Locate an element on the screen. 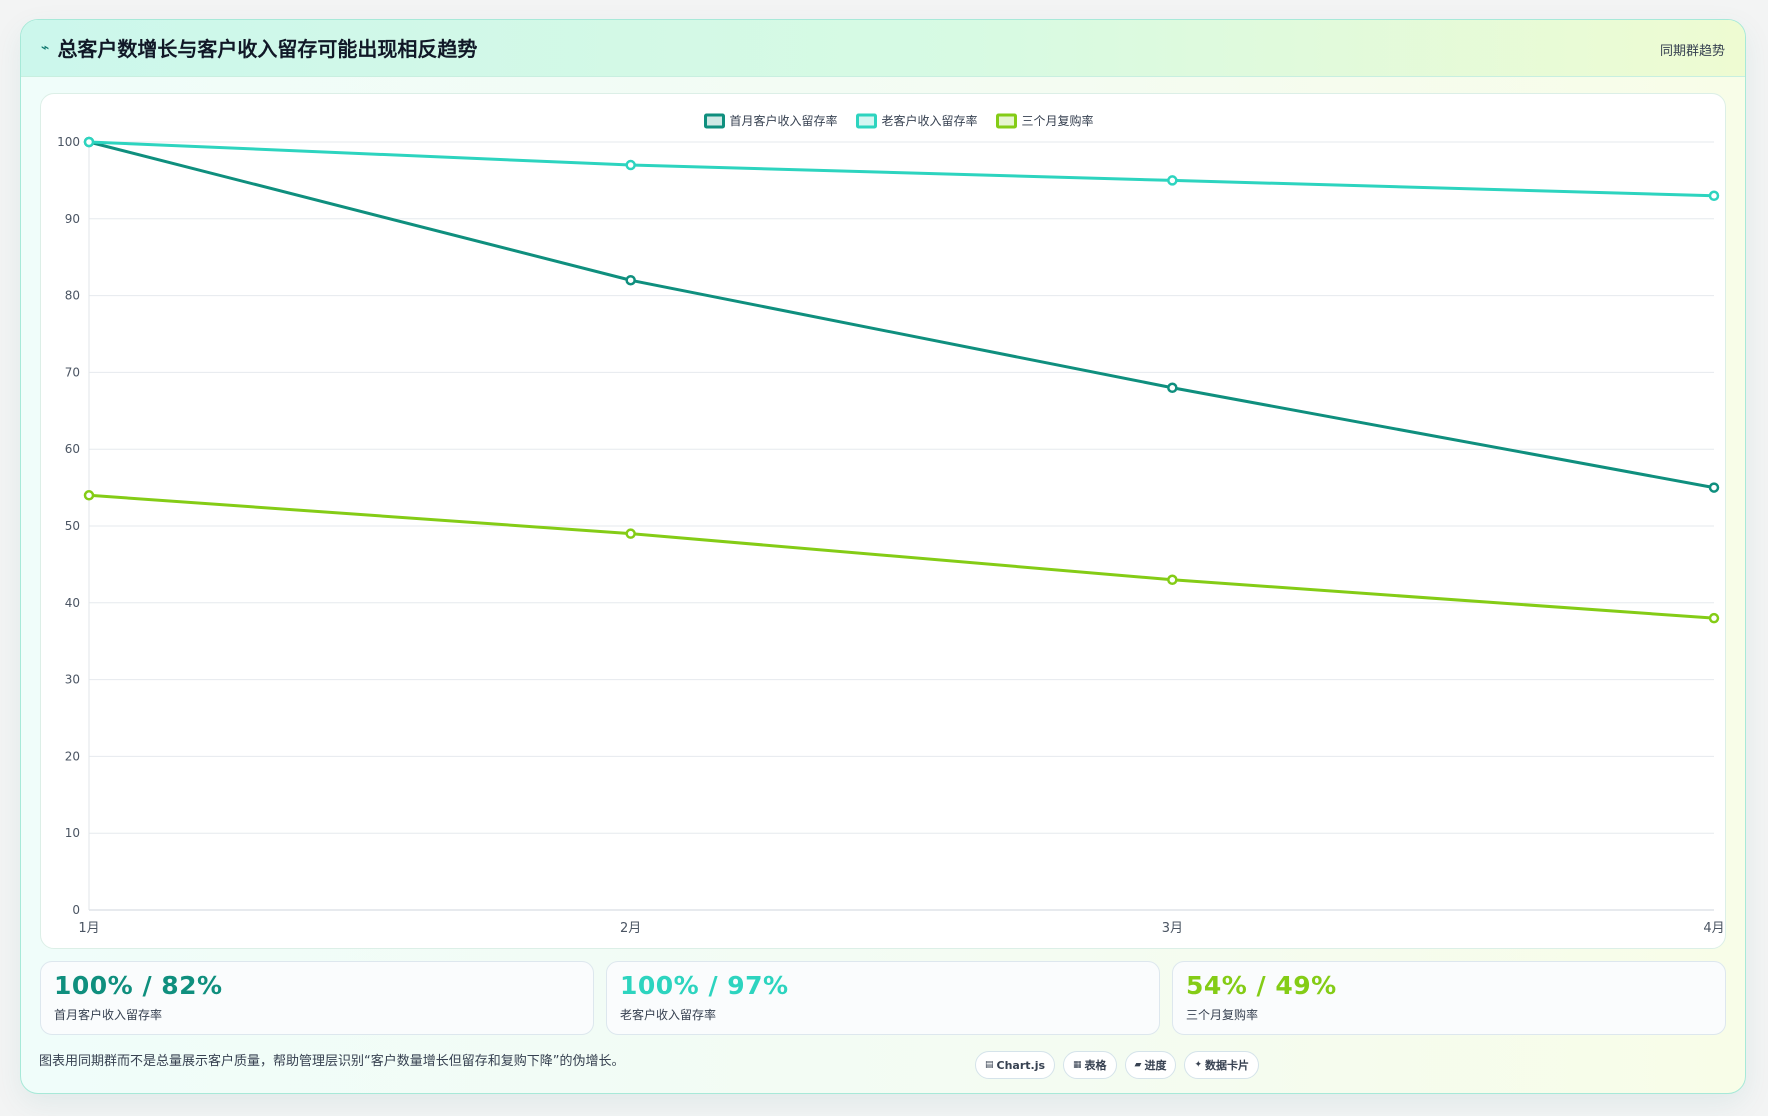  legend-label: 老客户收入留存率 is located at coordinates (930, 120).